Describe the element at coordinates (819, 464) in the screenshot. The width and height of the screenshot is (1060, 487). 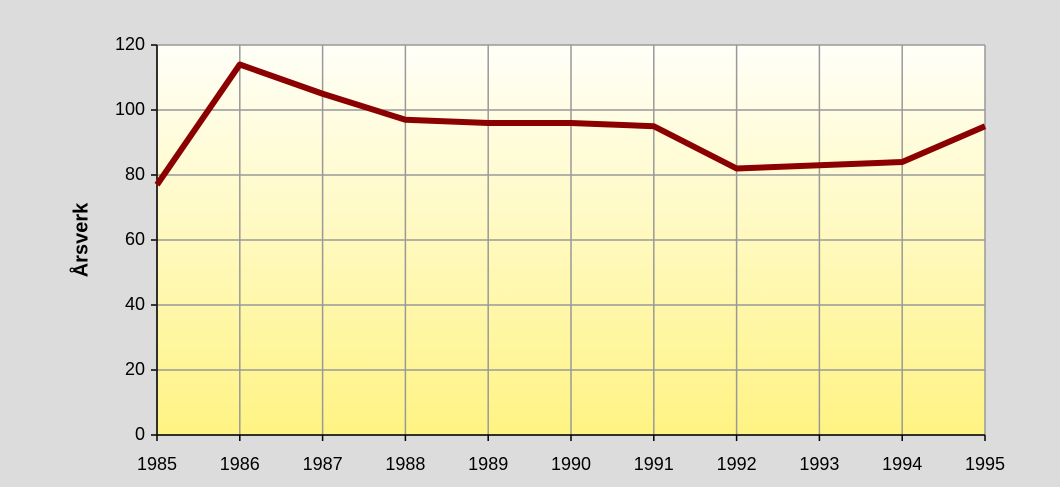
I see `x-tick-label: 1993` at that location.